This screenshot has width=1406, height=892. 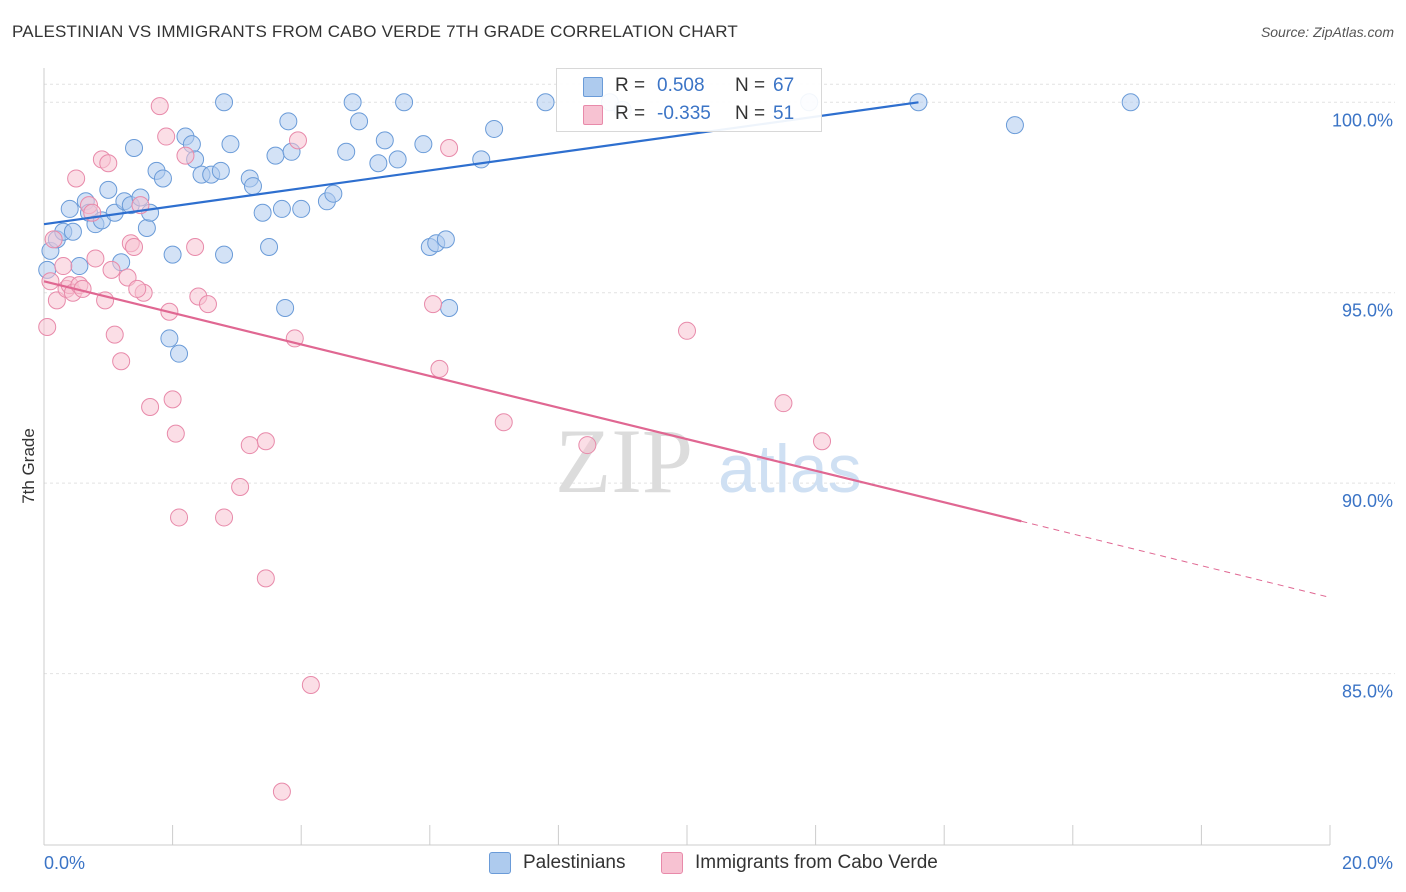 What do you see at coordinates (1367, 311) in the screenshot?
I see `y-tick-label: 95.0%` at bounding box center [1367, 311].